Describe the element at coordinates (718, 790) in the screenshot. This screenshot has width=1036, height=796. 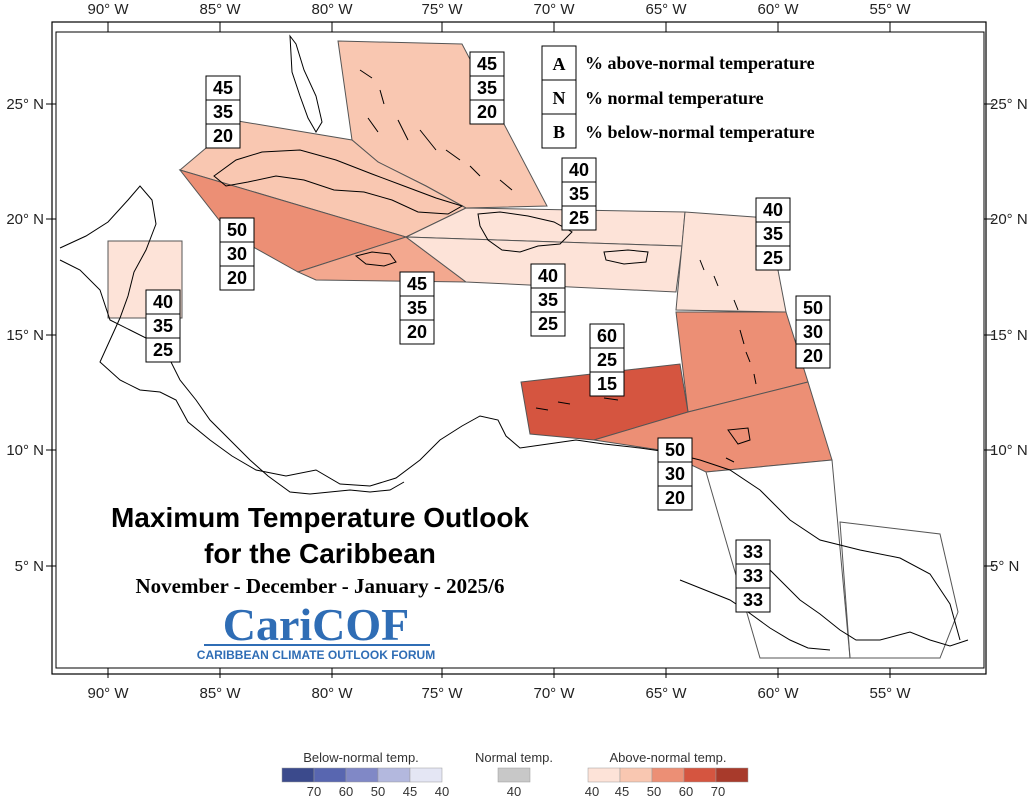
I see `colorbar-label: 70` at that location.